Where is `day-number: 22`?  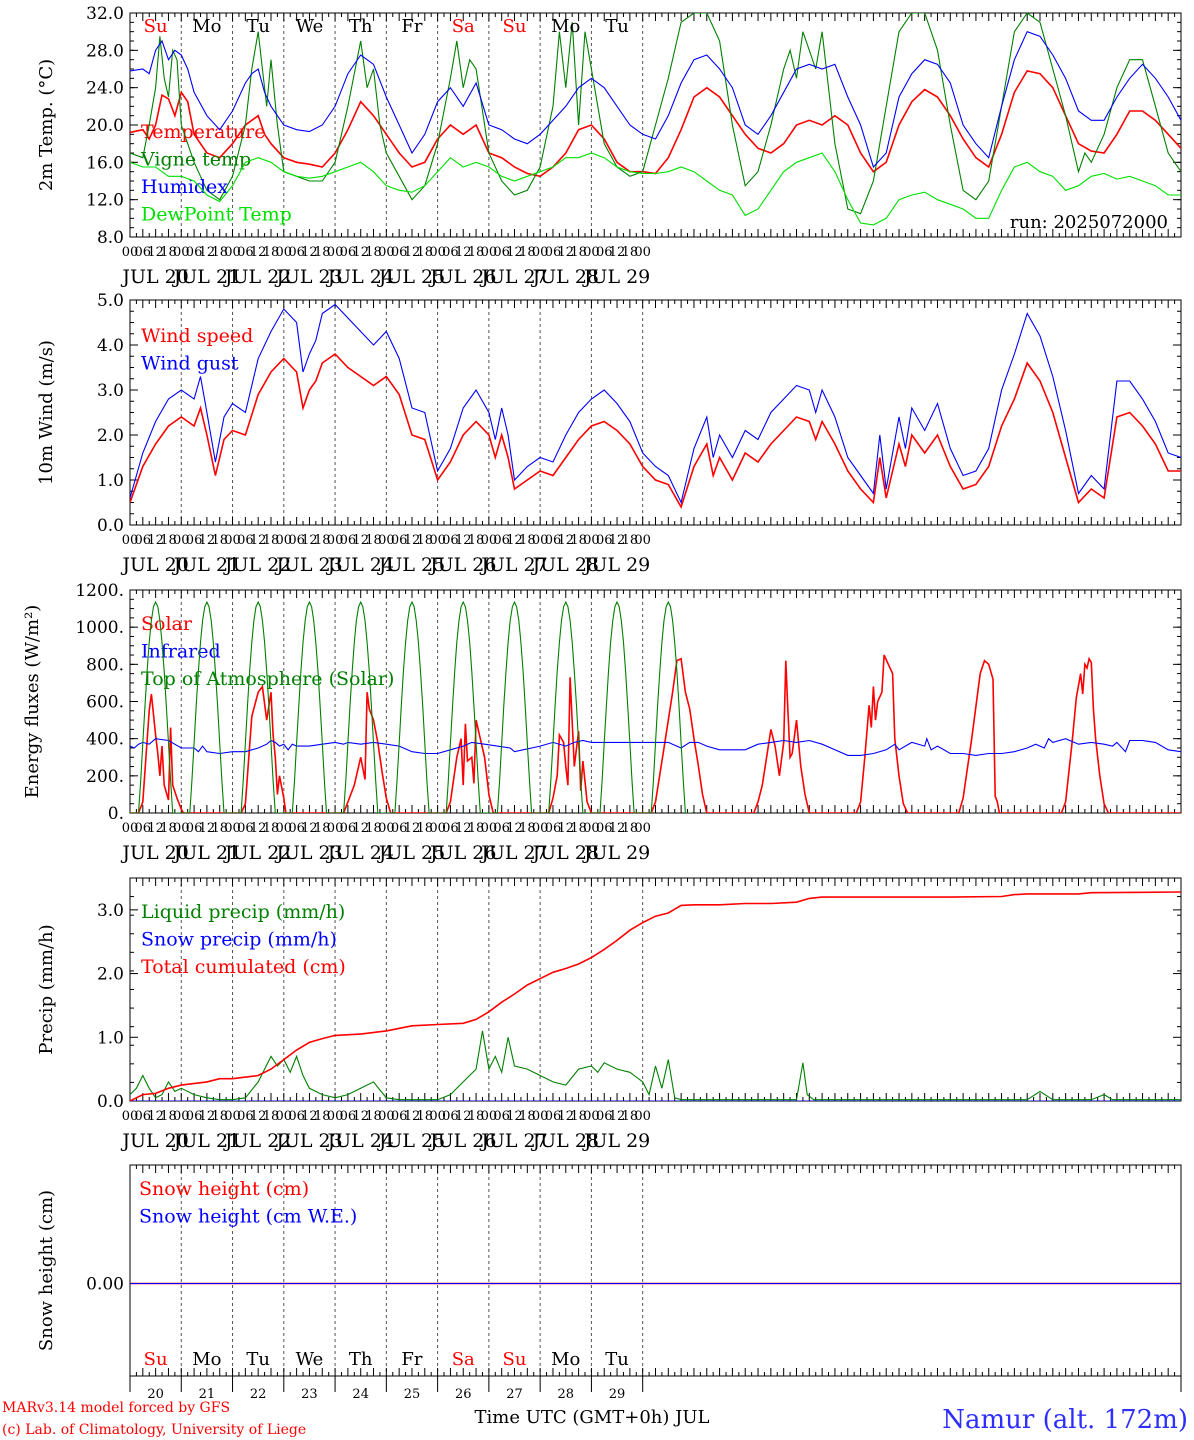 day-number: 22 is located at coordinates (258, 1394).